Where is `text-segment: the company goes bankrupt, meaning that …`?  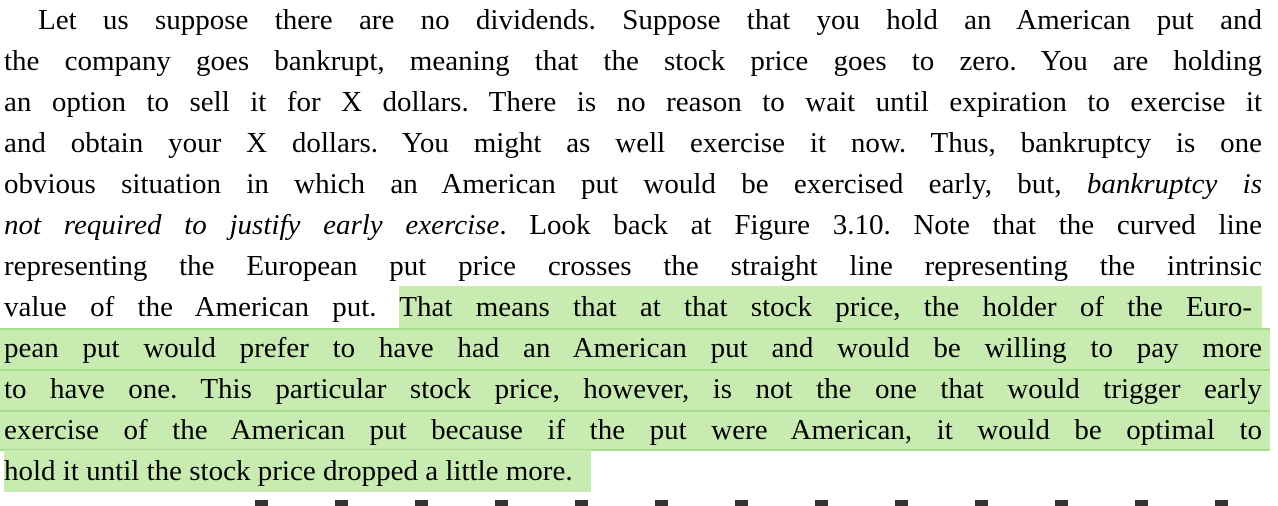
text-segment: the company goes bankrupt, meaning that … is located at coordinates (633, 61).